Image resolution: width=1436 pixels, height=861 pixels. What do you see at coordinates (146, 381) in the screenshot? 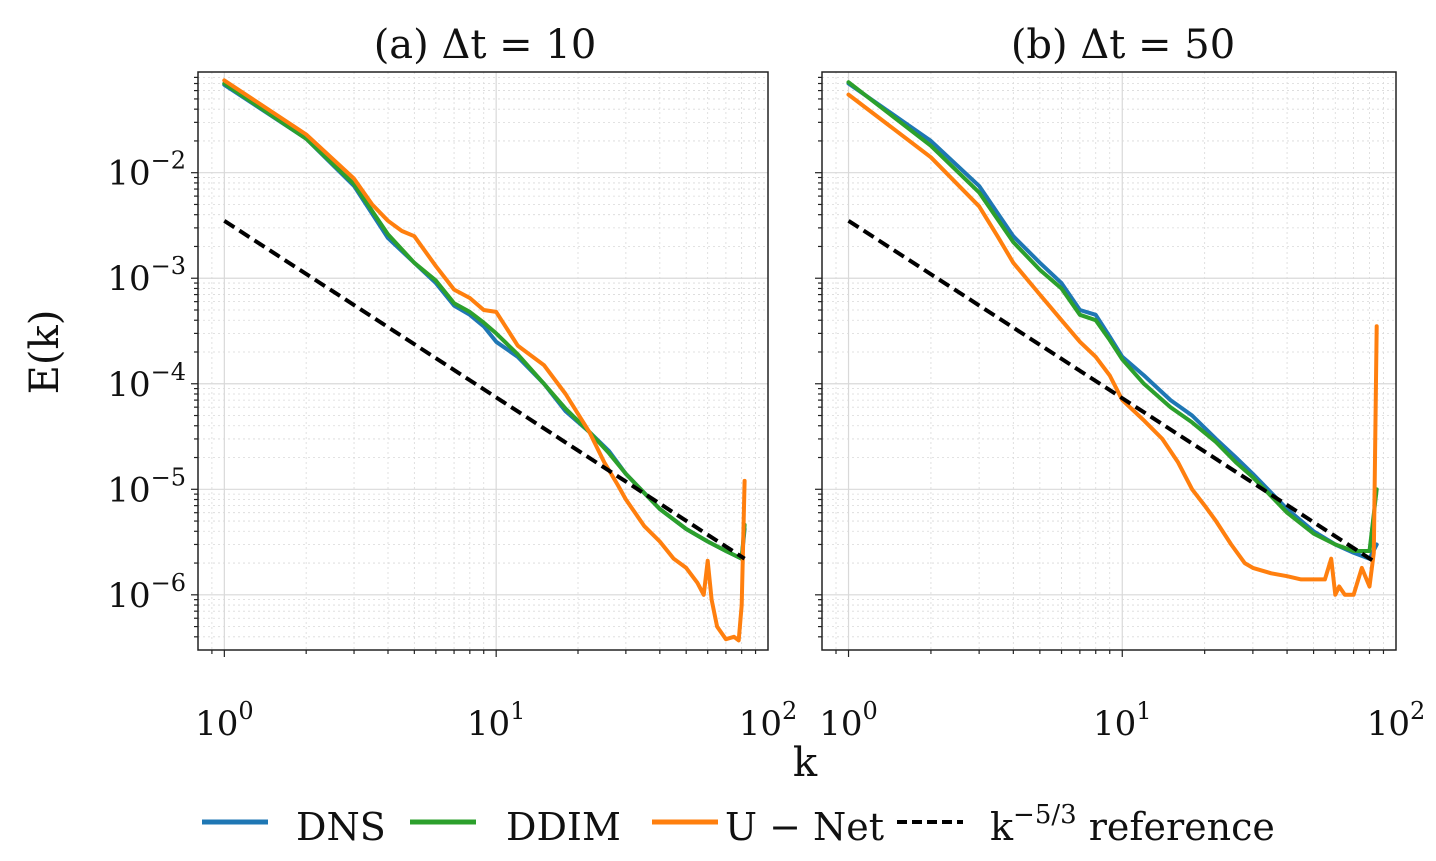
I see `y-tick-label: 10⁻⁴` at bounding box center [146, 381].